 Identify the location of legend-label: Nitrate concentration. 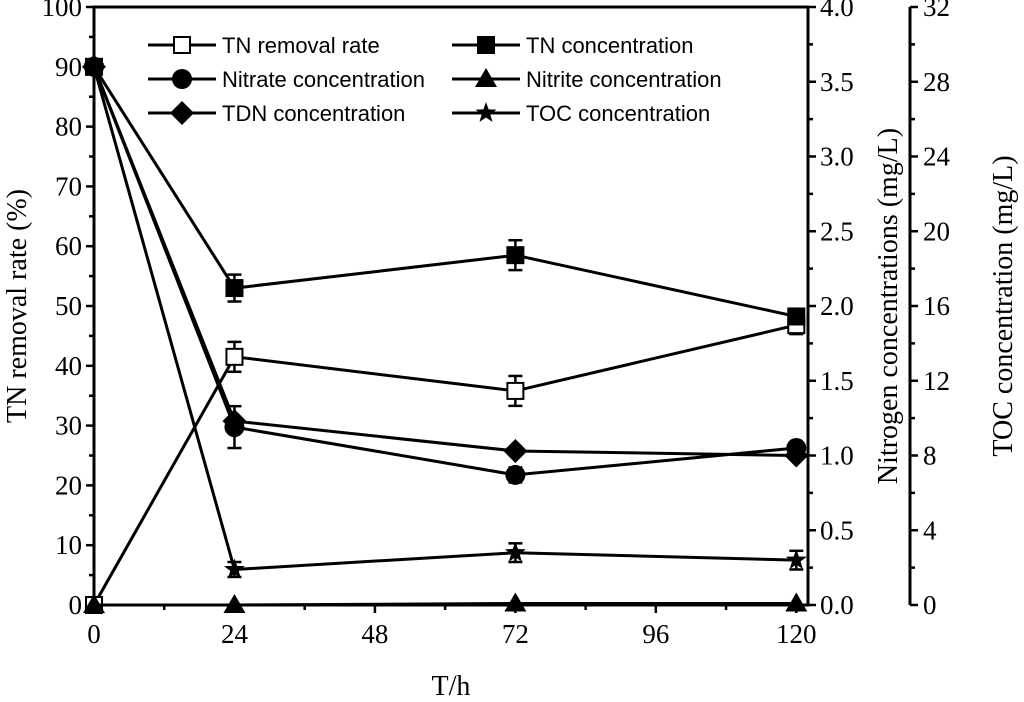
(323, 79).